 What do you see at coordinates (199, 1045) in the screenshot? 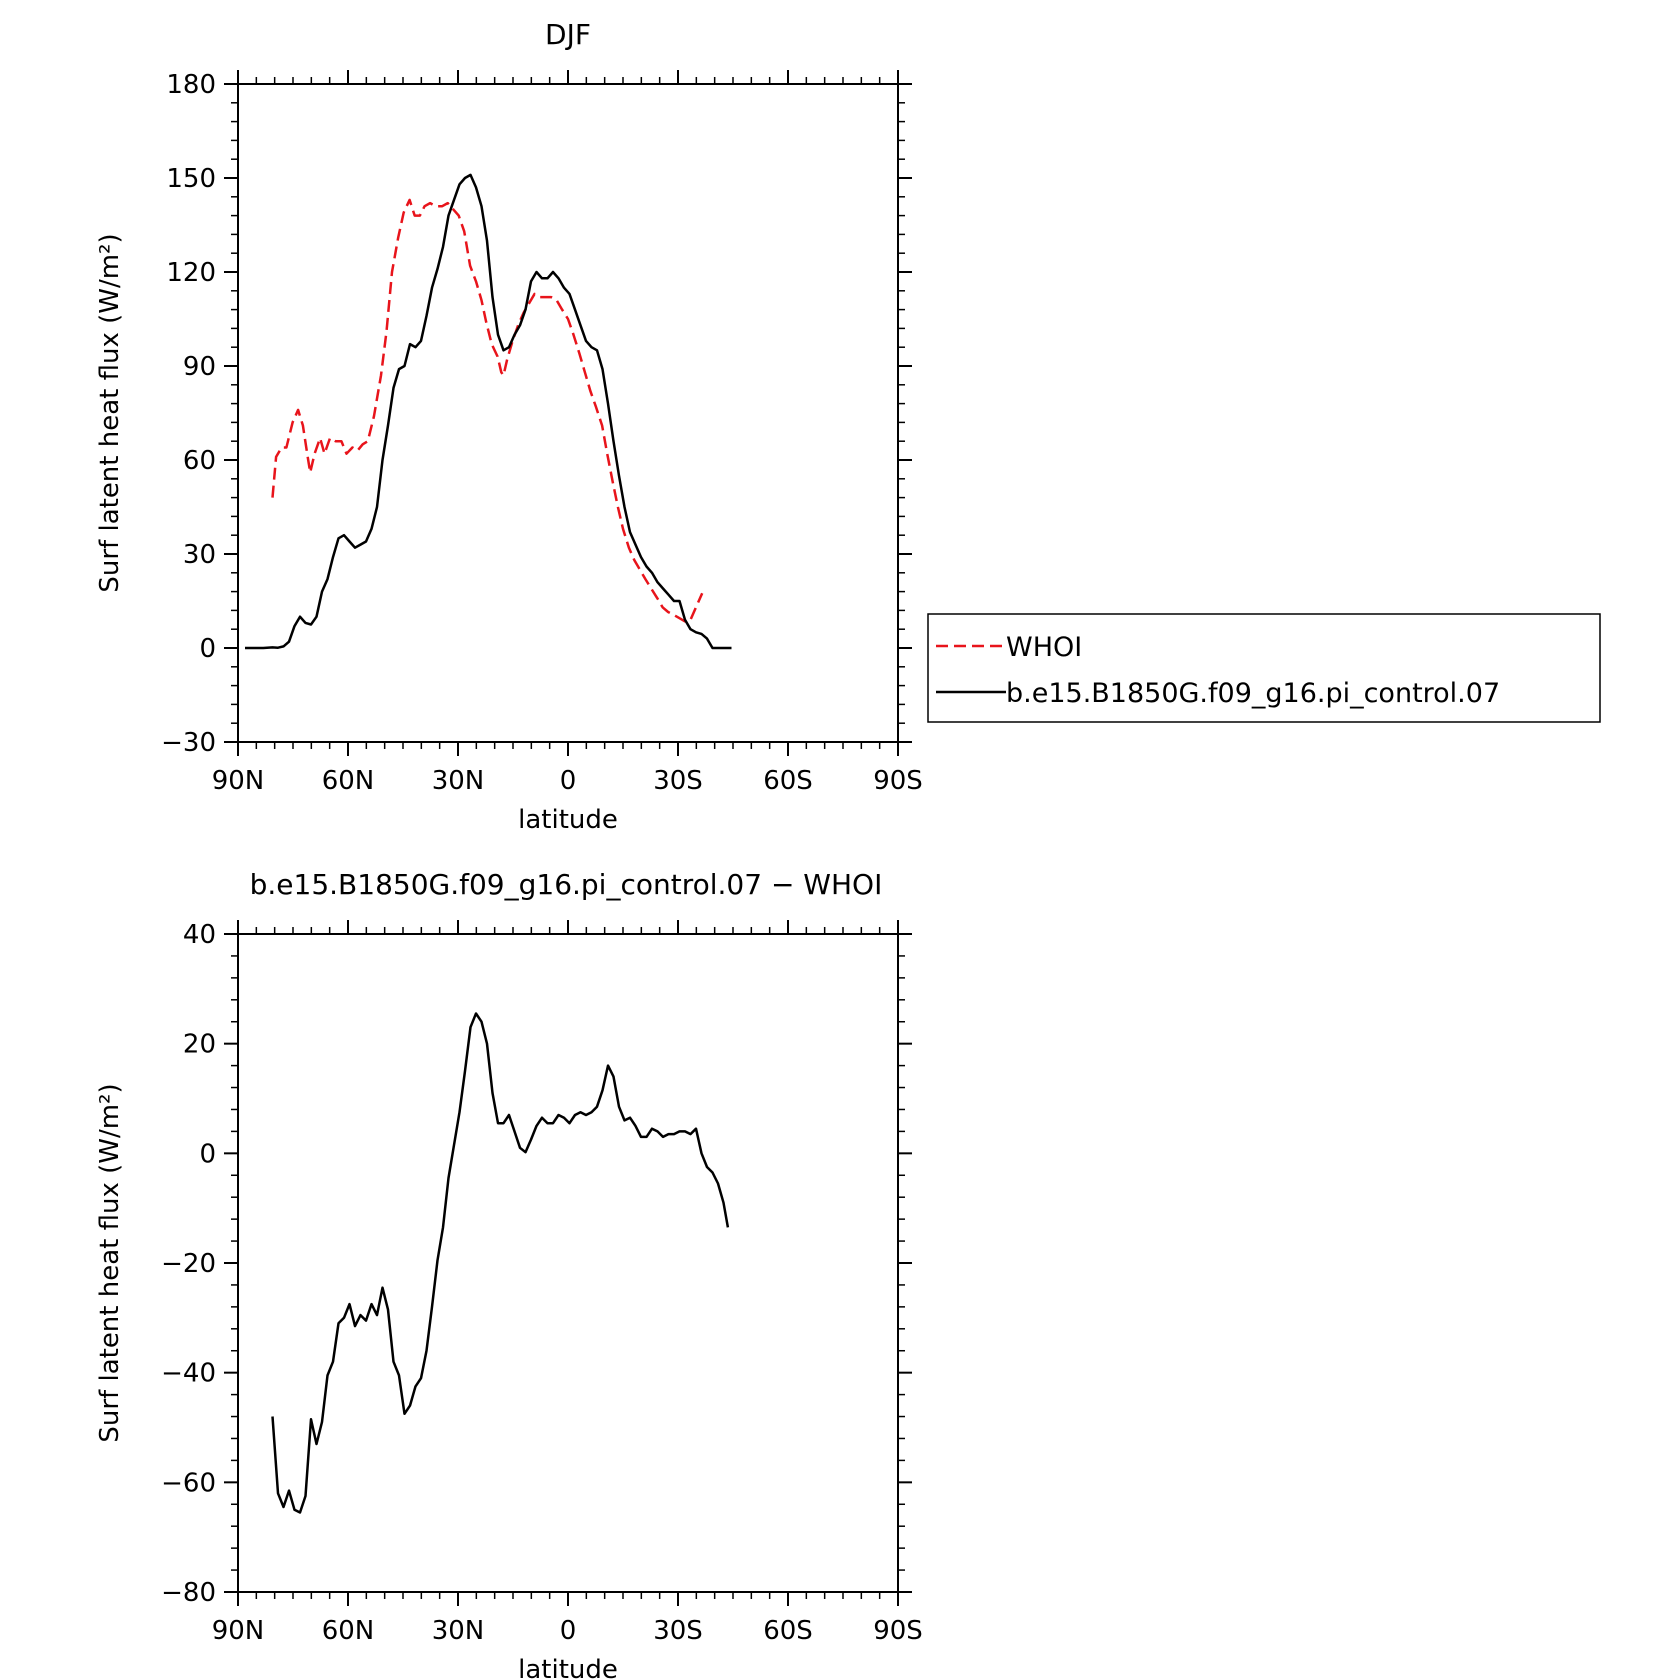
I see `y-tick-label: 20` at bounding box center [199, 1045].